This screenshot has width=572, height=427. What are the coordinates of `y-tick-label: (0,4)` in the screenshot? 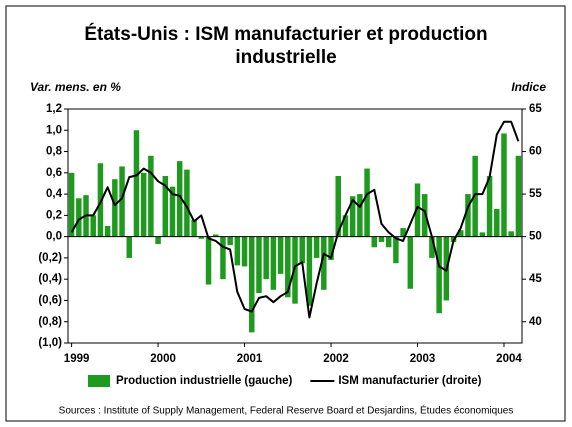 It's located at (50, 279).